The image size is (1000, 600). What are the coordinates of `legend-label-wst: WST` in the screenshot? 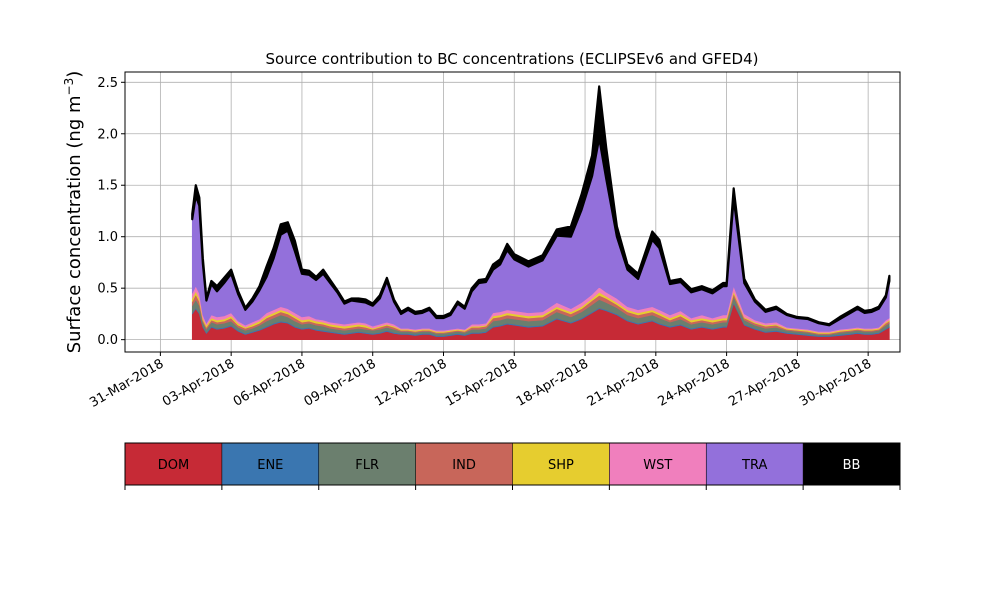 It's located at (657, 465).